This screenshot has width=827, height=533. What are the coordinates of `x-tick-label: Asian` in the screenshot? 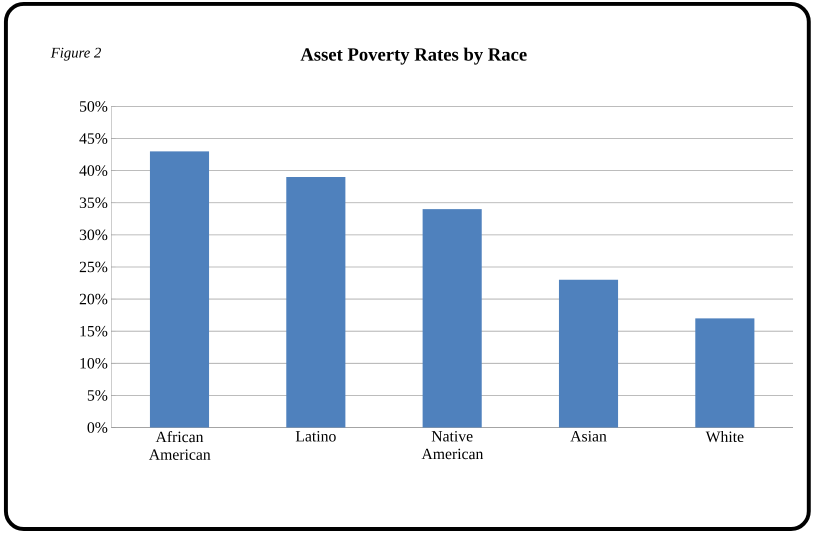 It's located at (588, 436).